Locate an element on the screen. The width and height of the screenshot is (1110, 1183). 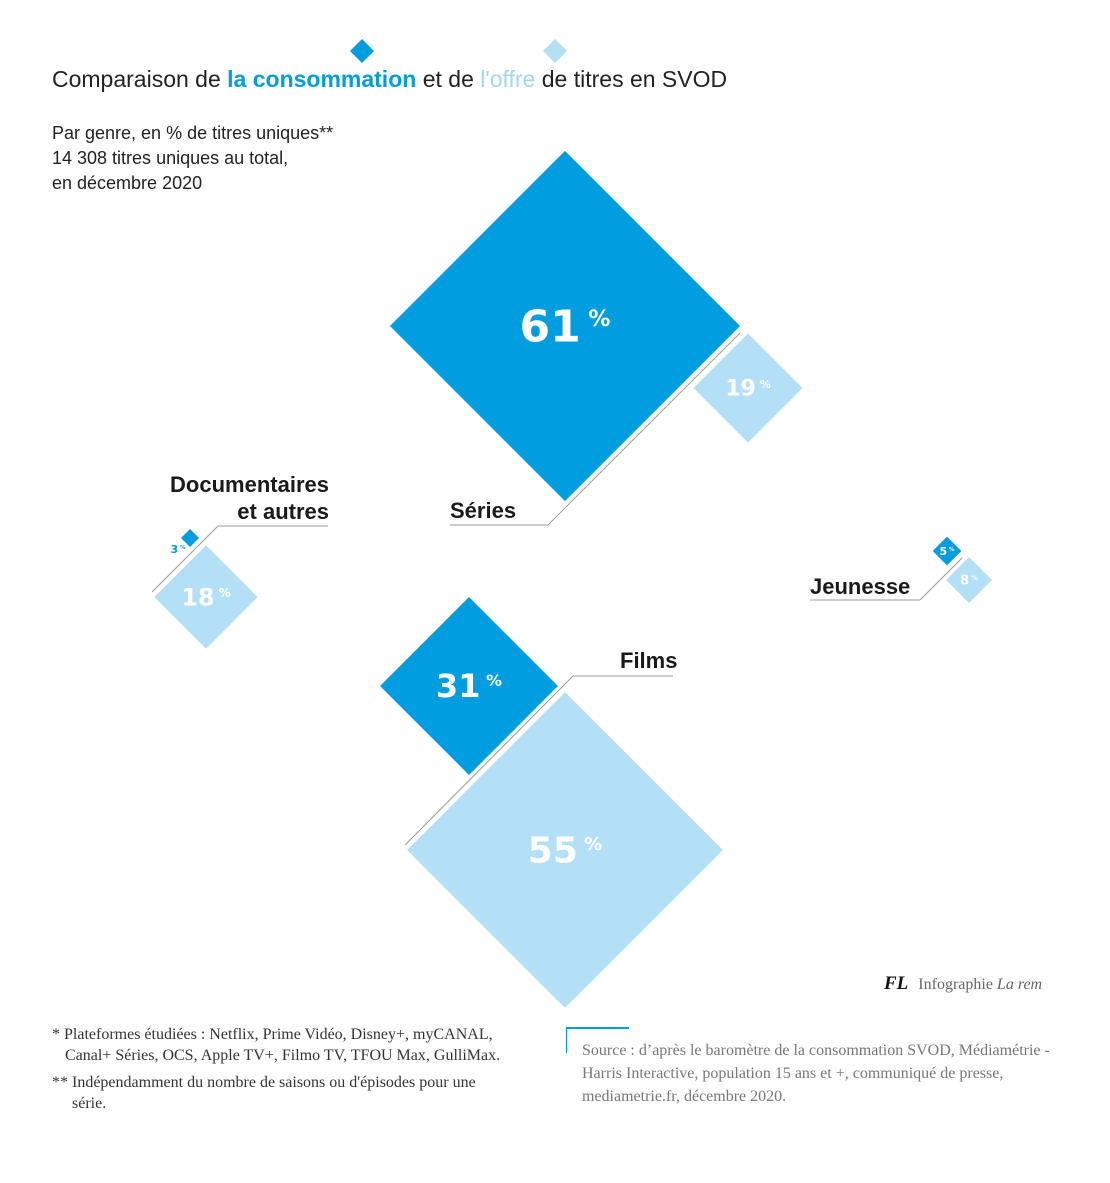
value-label-consumption: 5 % is located at coordinates (947, 551).